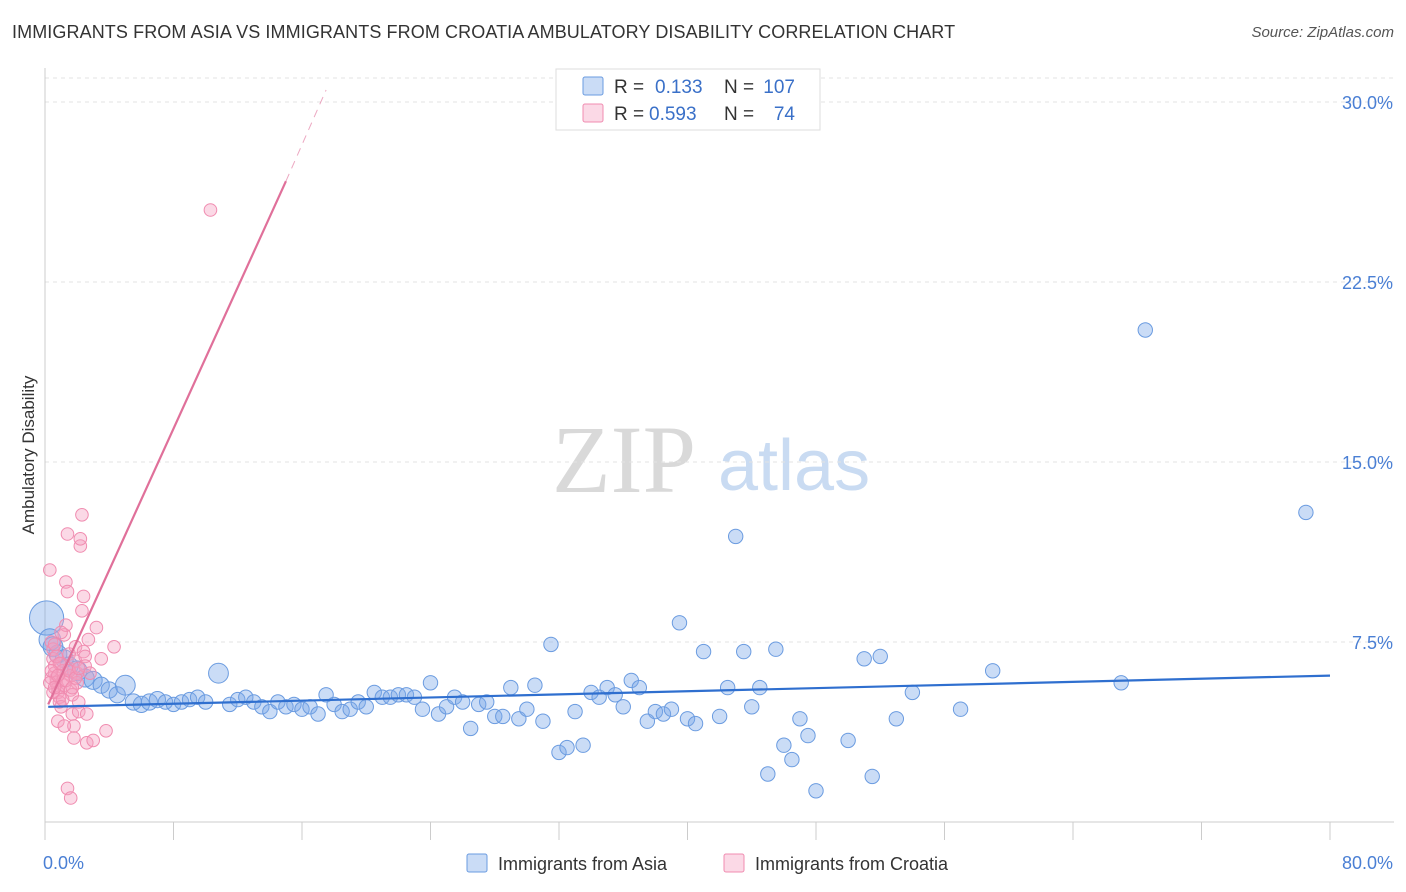 The width and height of the screenshot is (1406, 892). Describe the element at coordinates (1367, 863) in the screenshot. I see `x-tick-label-max: 80.0%` at that location.